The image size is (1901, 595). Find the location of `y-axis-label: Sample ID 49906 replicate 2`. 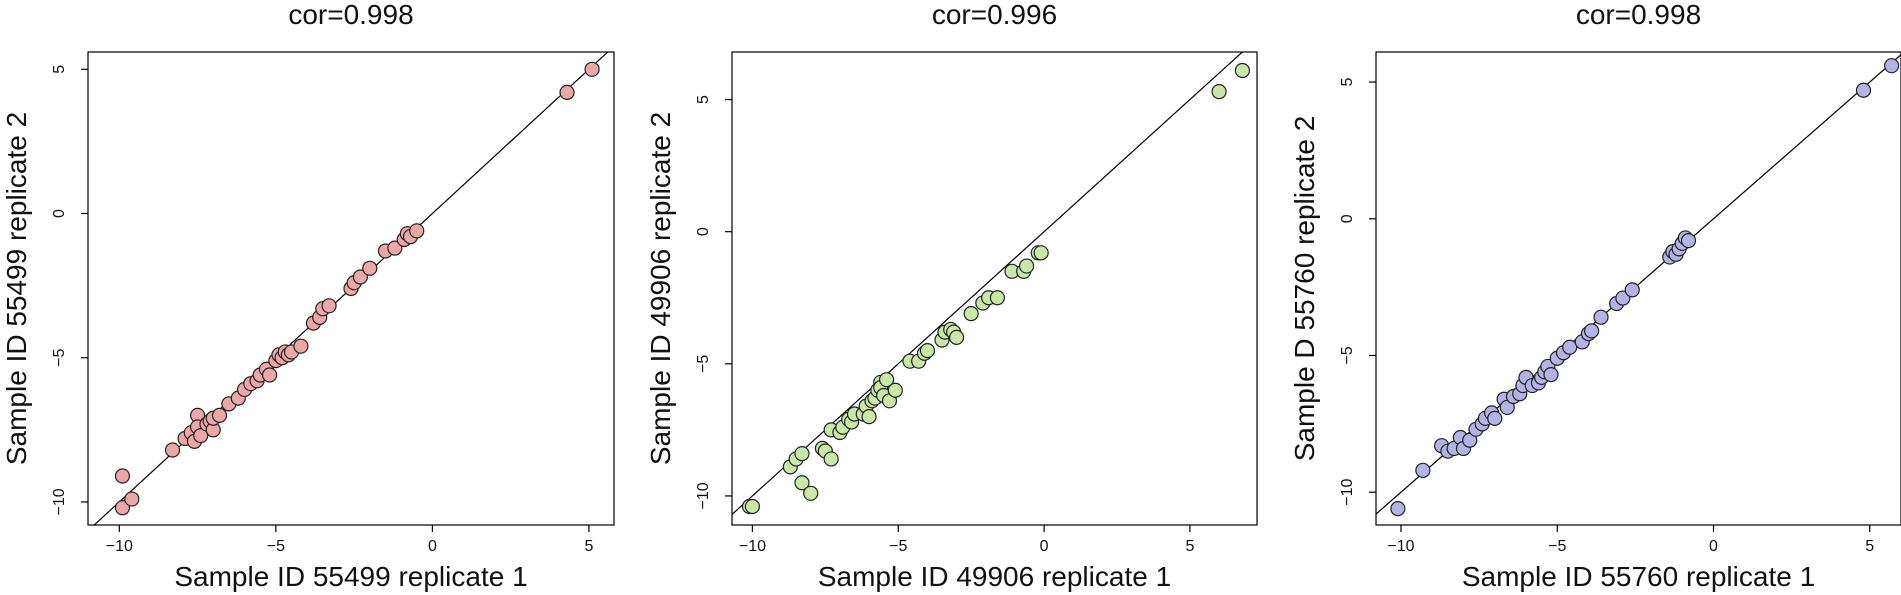

y-axis-label: Sample ID 49906 replicate 2 is located at coordinates (660, 288).